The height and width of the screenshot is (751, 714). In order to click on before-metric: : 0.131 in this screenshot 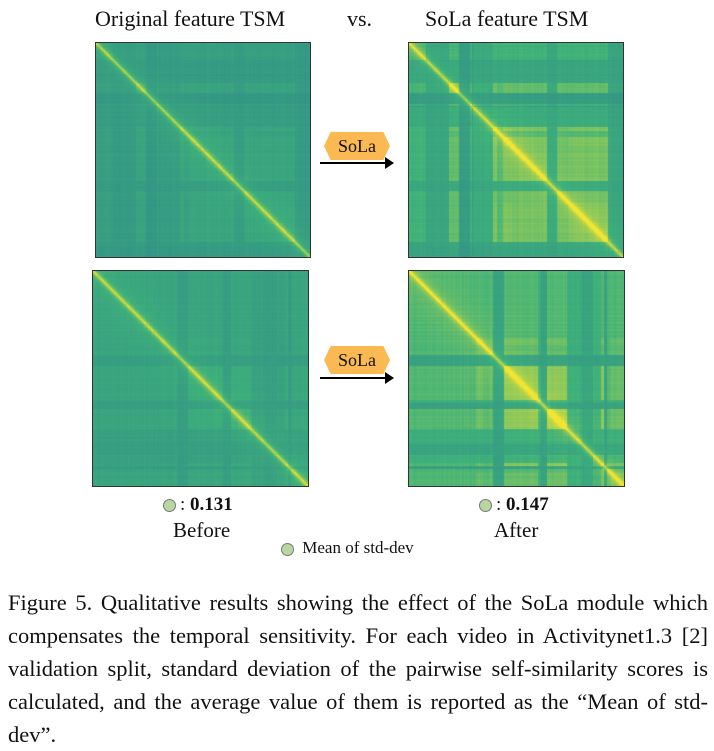, I will do `click(198, 505)`.